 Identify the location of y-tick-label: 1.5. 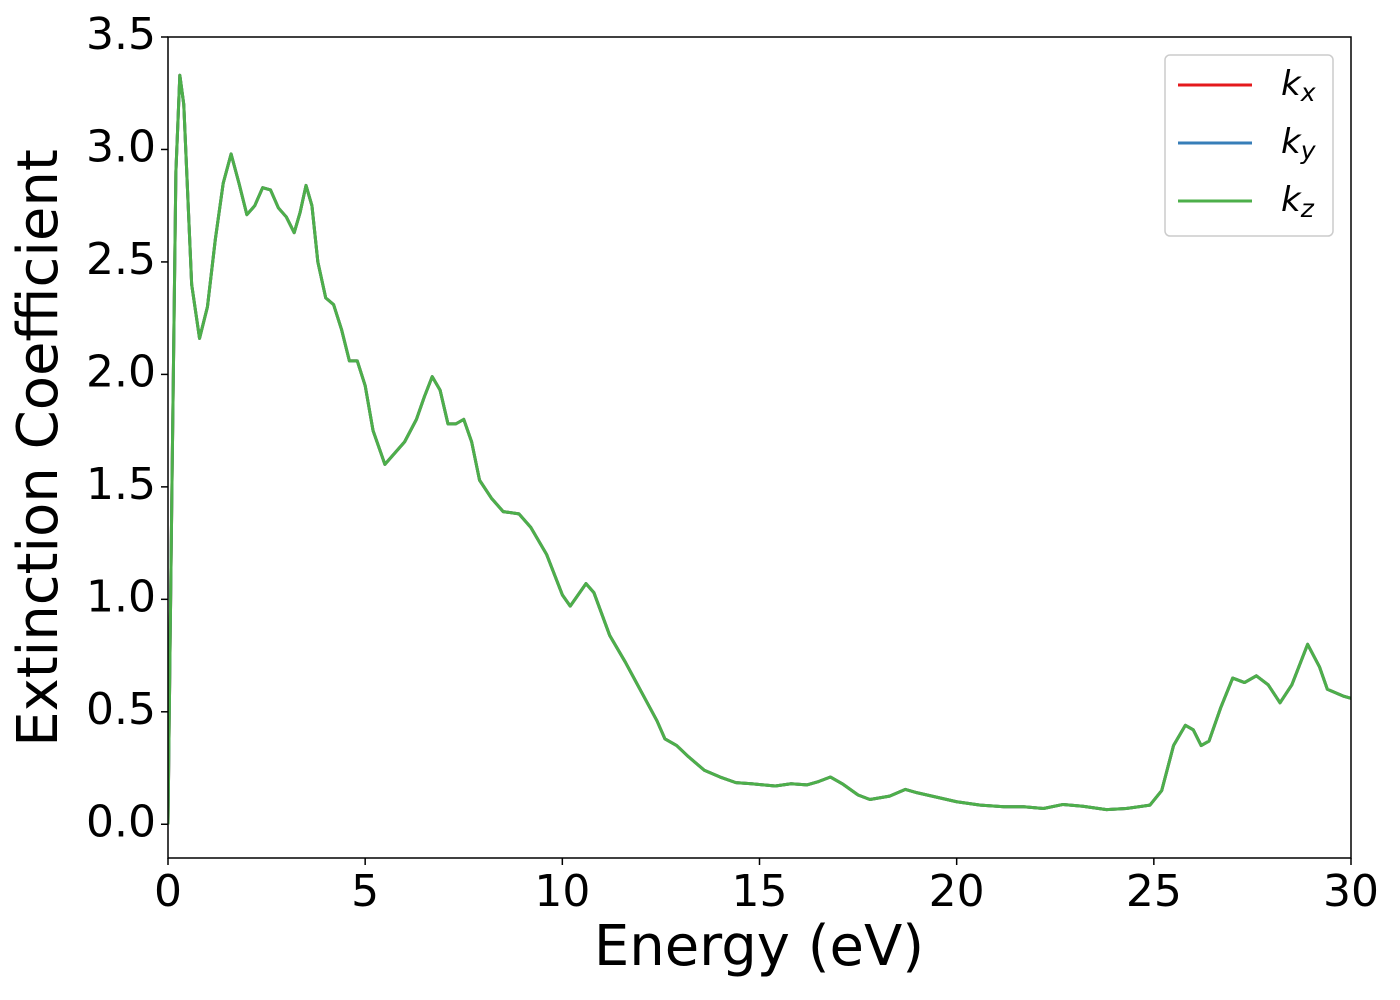
(121, 484).